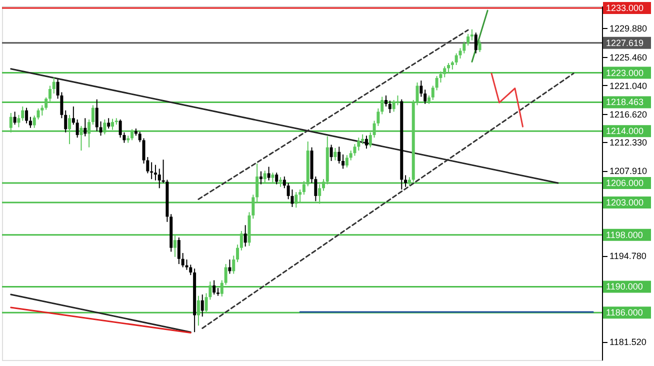  Describe the element at coordinates (628, 256) in the screenshot. I see `y-tick-label: 1194.780` at that location.